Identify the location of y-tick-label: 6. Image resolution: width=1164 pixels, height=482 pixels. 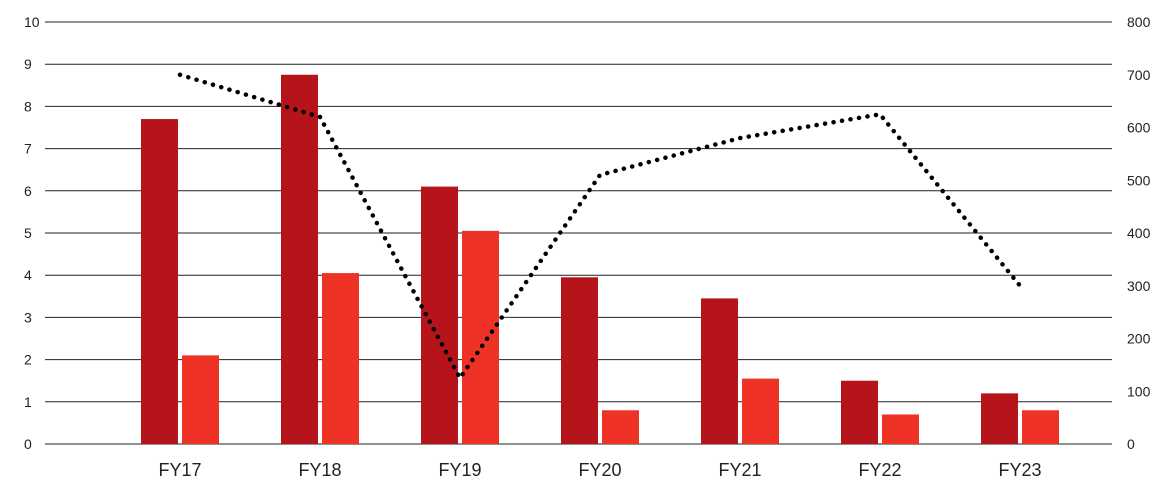
(28, 191).